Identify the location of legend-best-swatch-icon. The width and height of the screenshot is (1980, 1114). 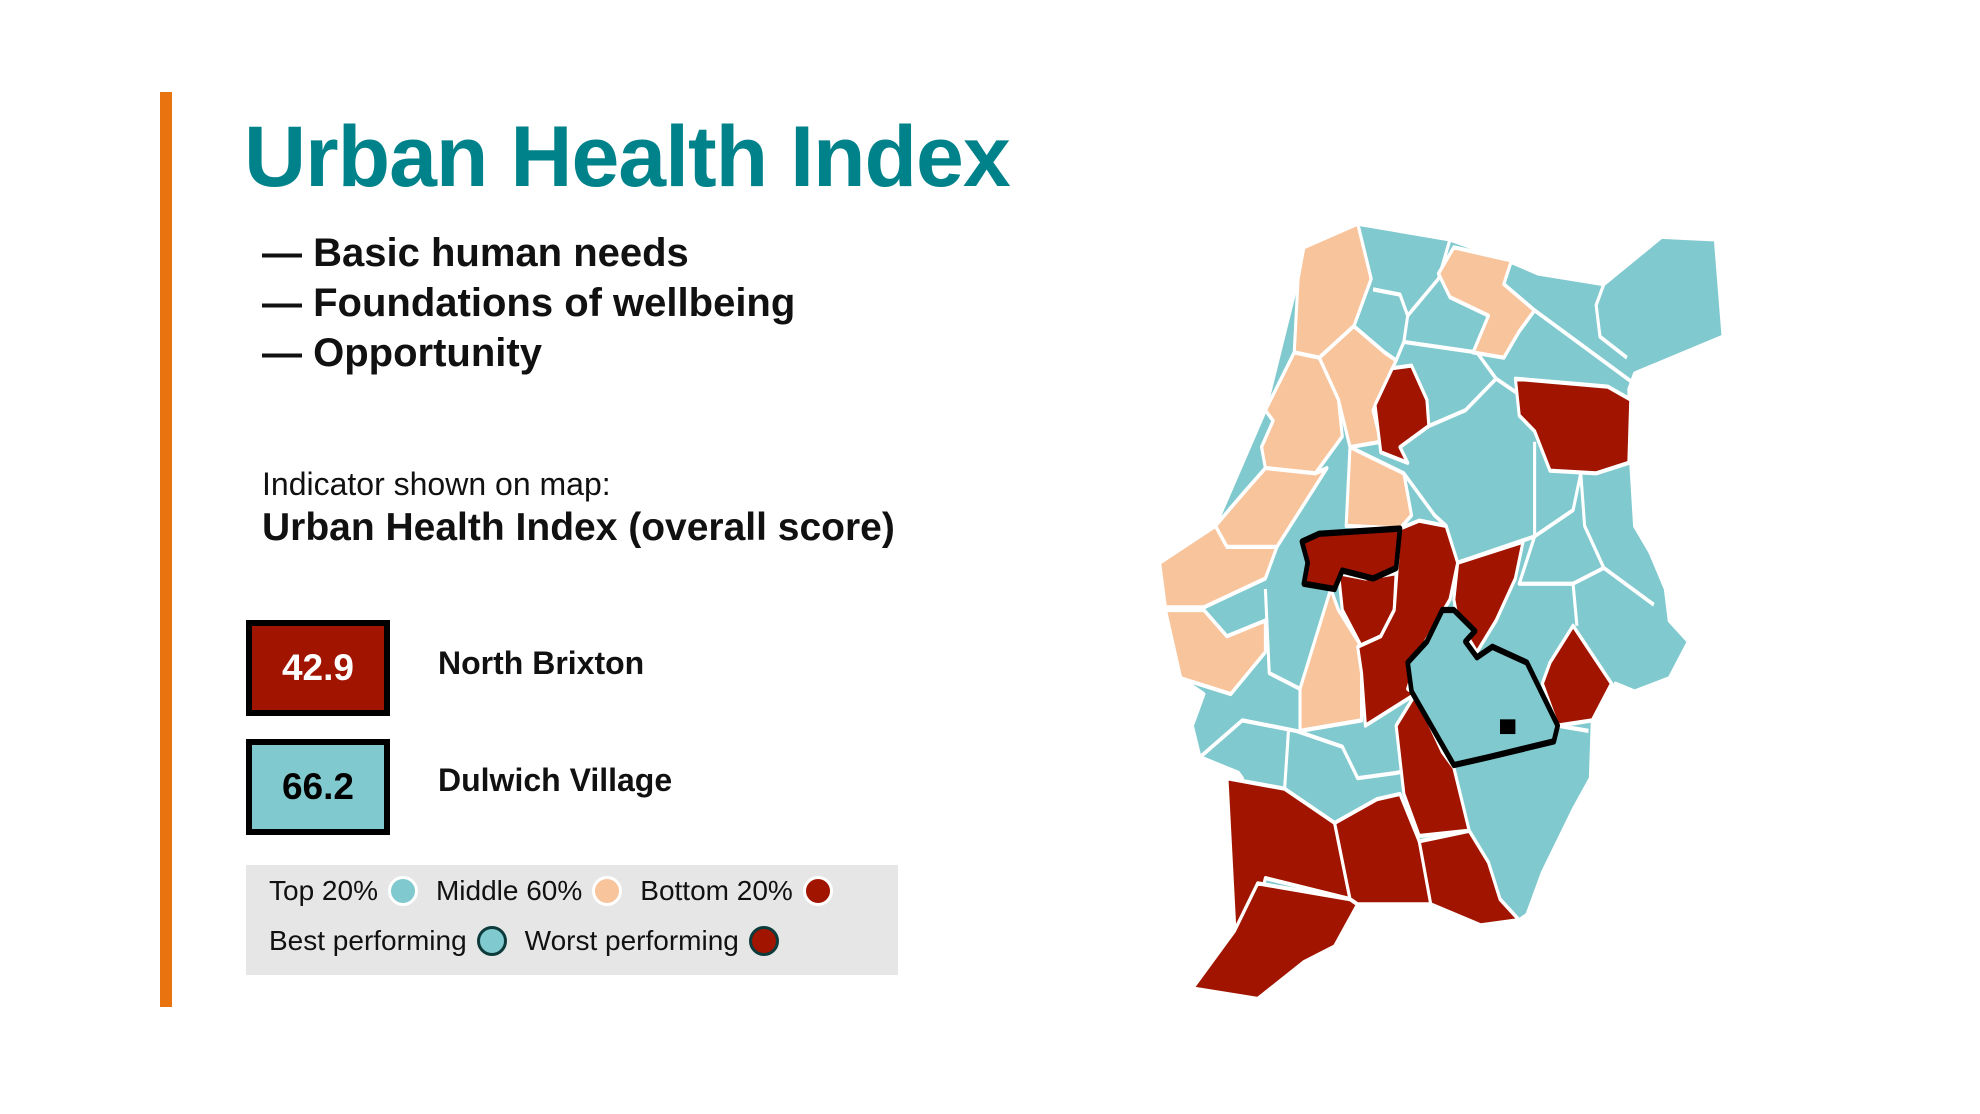
(491, 941).